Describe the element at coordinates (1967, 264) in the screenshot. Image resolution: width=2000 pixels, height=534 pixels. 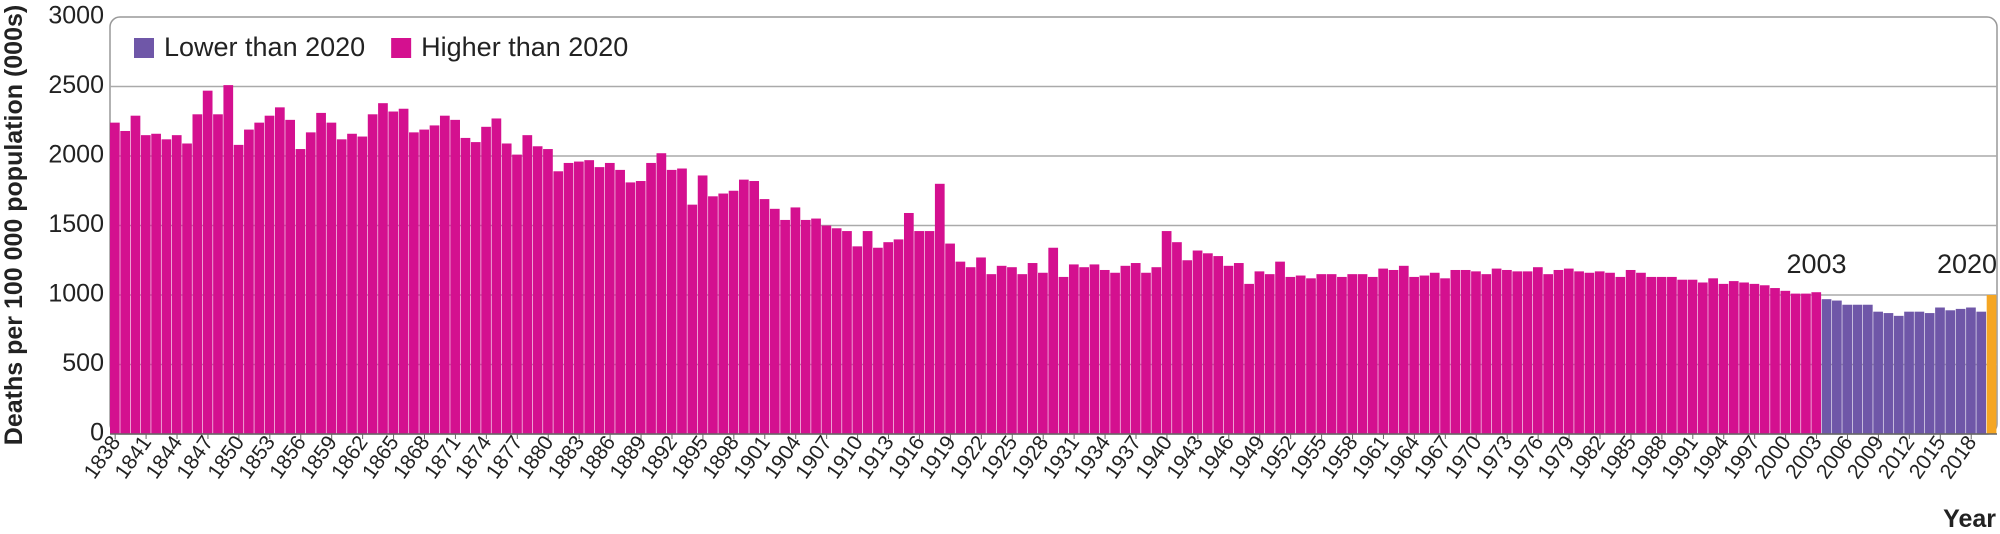
I see `annotation: 2020` at that location.